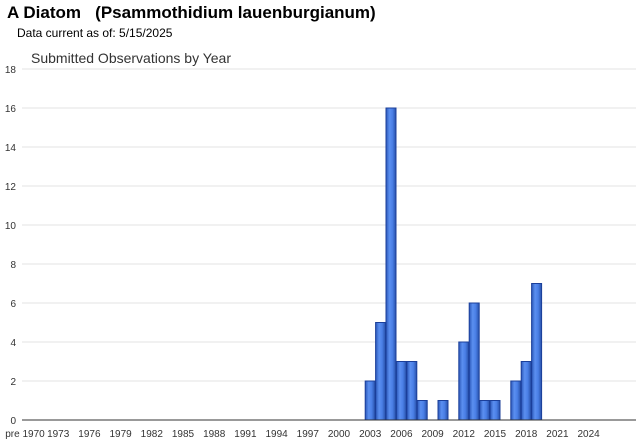  Describe the element at coordinates (537, 352) in the screenshot. I see `bar-2018` at that location.